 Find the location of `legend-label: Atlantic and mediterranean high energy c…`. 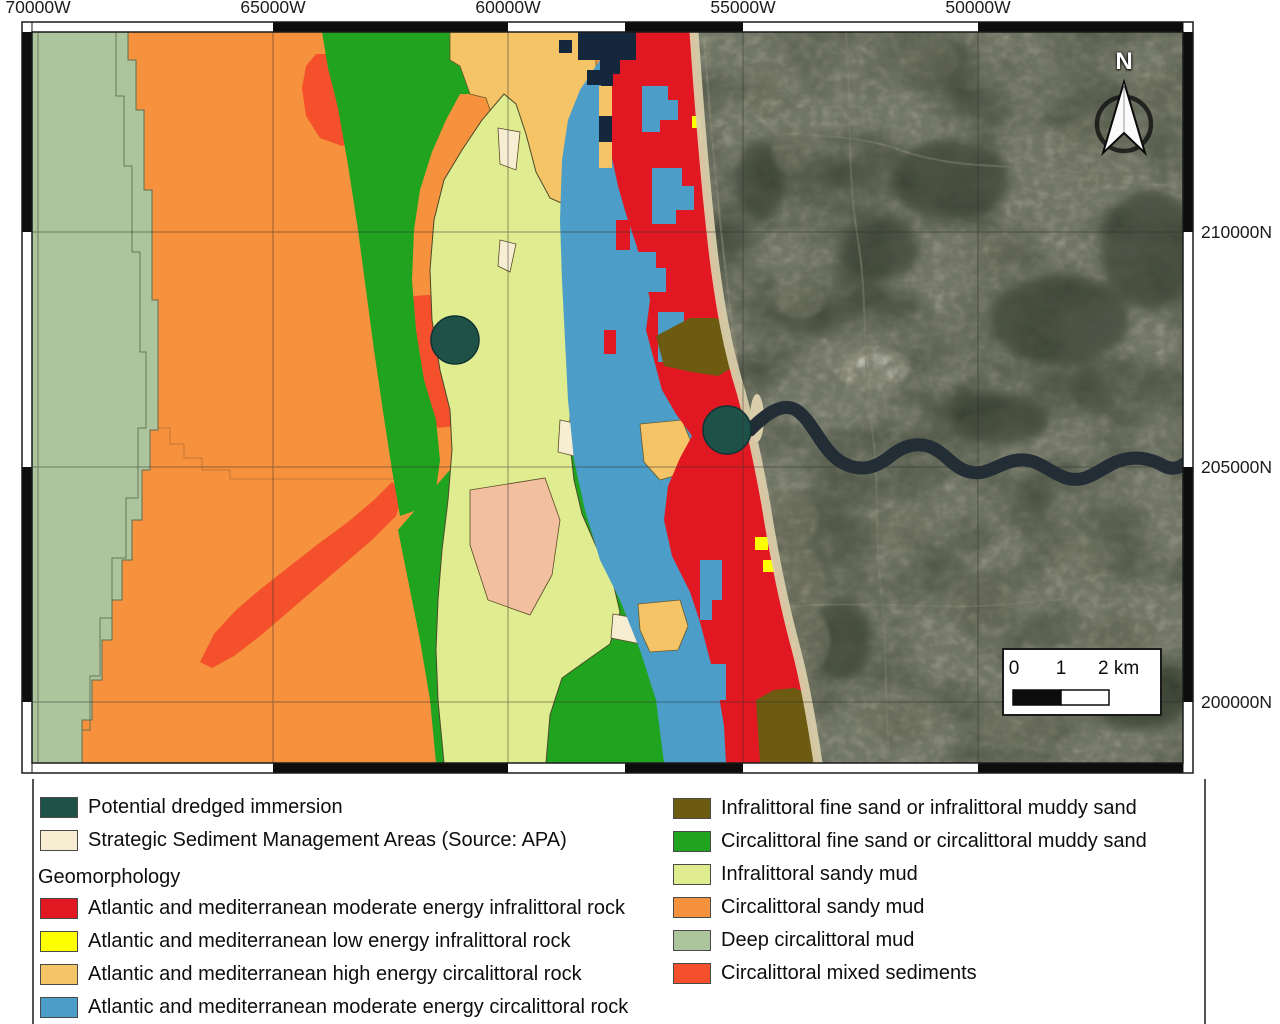

legend-label: Atlantic and mediterranean high energy c… is located at coordinates (335, 973).